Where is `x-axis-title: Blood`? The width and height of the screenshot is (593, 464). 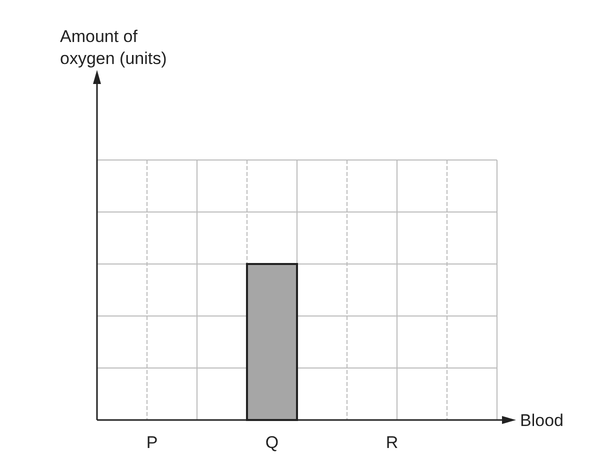
x-axis-title: Blood is located at coordinates (542, 420).